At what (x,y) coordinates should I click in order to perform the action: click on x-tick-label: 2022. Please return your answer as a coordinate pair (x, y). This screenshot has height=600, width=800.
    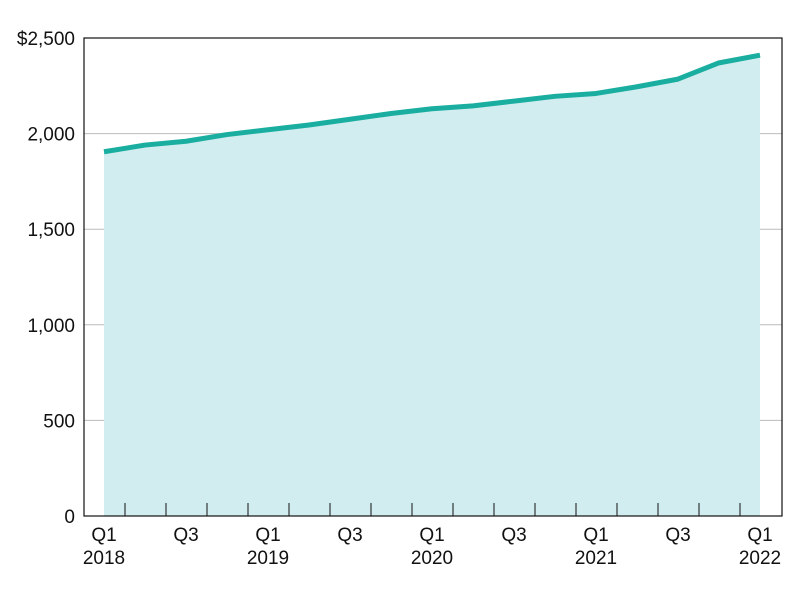
    Looking at the image, I should click on (760, 558).